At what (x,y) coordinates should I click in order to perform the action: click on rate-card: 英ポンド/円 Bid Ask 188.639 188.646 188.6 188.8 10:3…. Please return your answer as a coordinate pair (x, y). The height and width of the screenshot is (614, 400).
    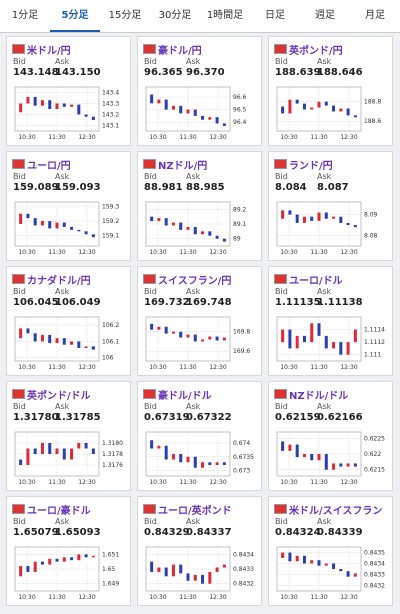
    Looking at the image, I should click on (330, 91).